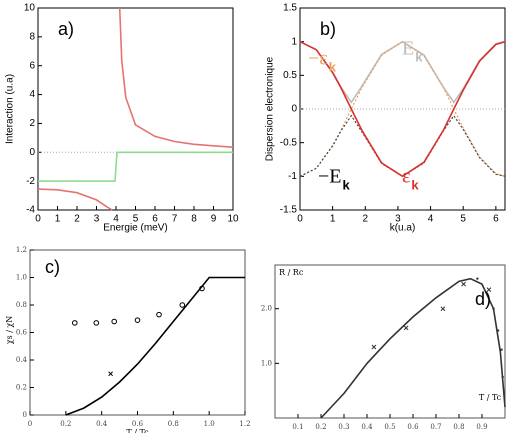 The width and height of the screenshot is (510, 433). I want to click on y-tick-label: -1, so click(292, 176).